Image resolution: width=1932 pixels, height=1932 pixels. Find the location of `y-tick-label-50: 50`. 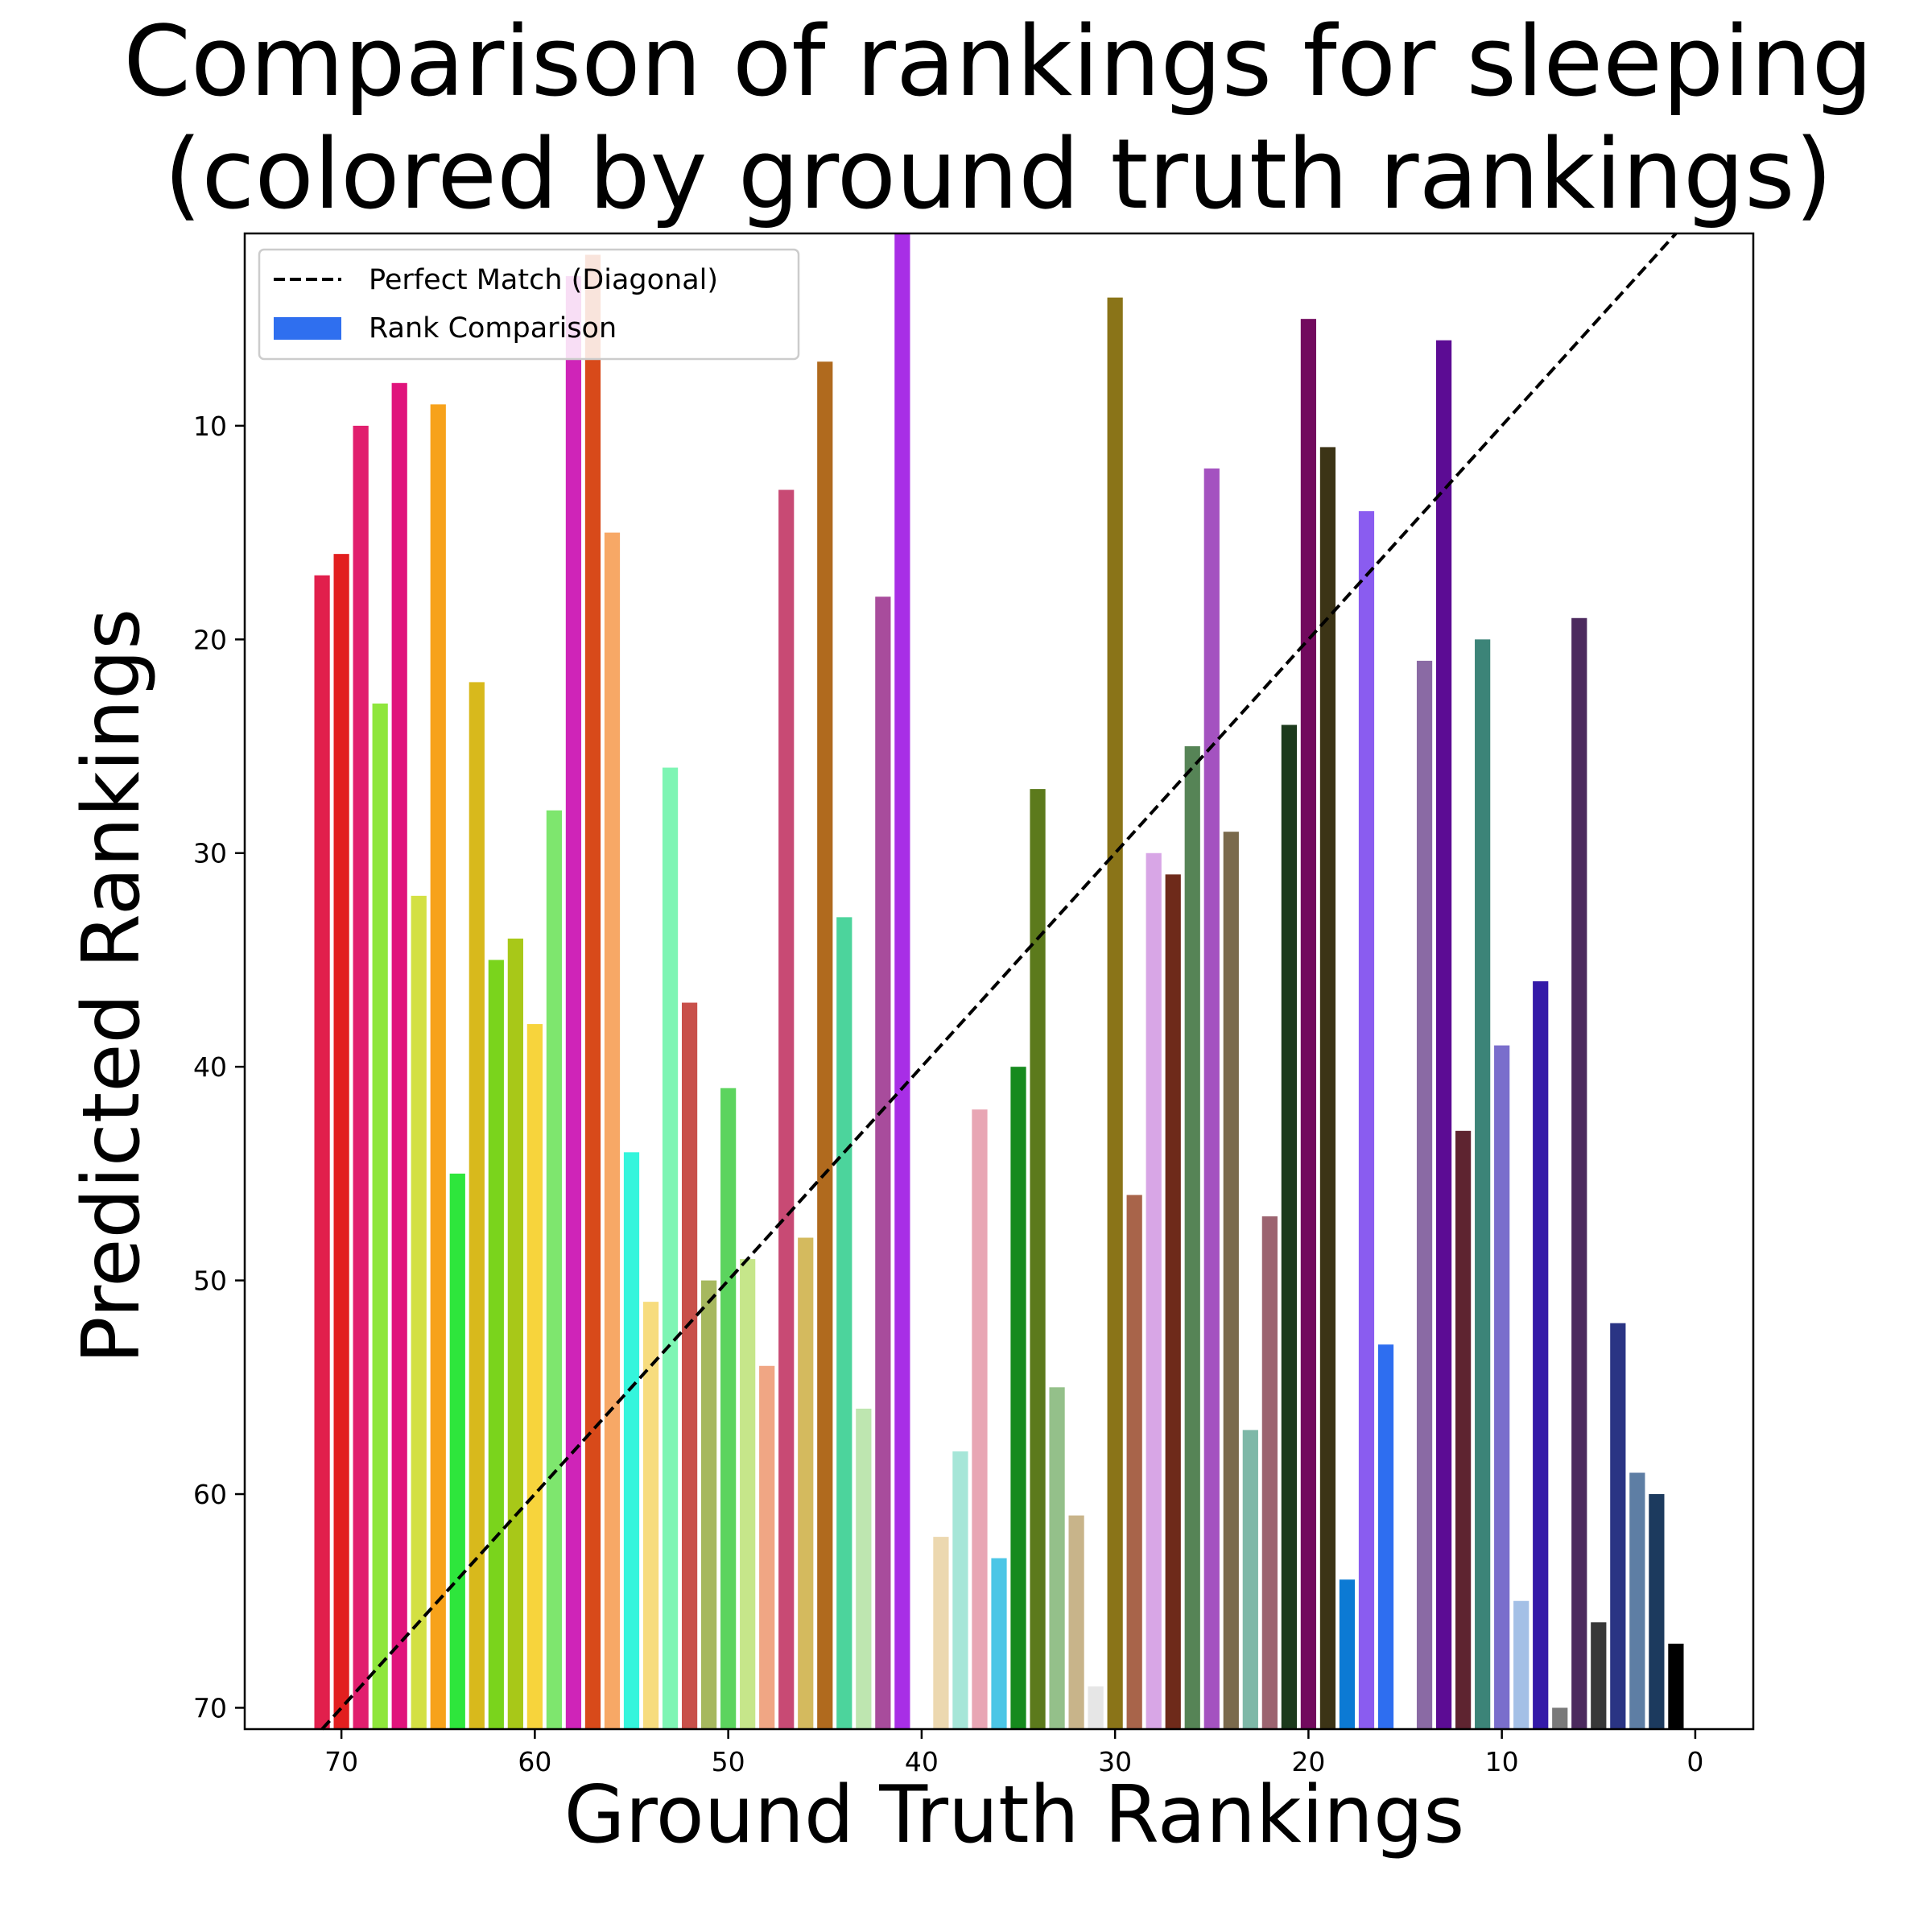

y-tick-label-50: 50 is located at coordinates (210, 1281).